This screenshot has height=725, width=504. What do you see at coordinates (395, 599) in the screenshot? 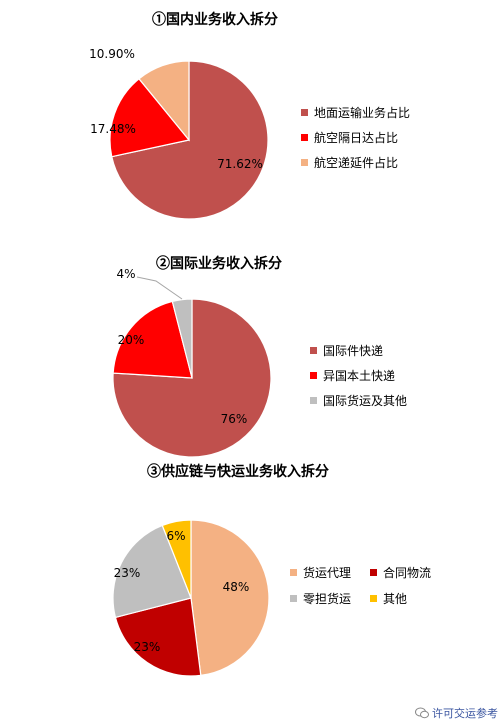
I see `legend-entry: 其他` at bounding box center [395, 599].